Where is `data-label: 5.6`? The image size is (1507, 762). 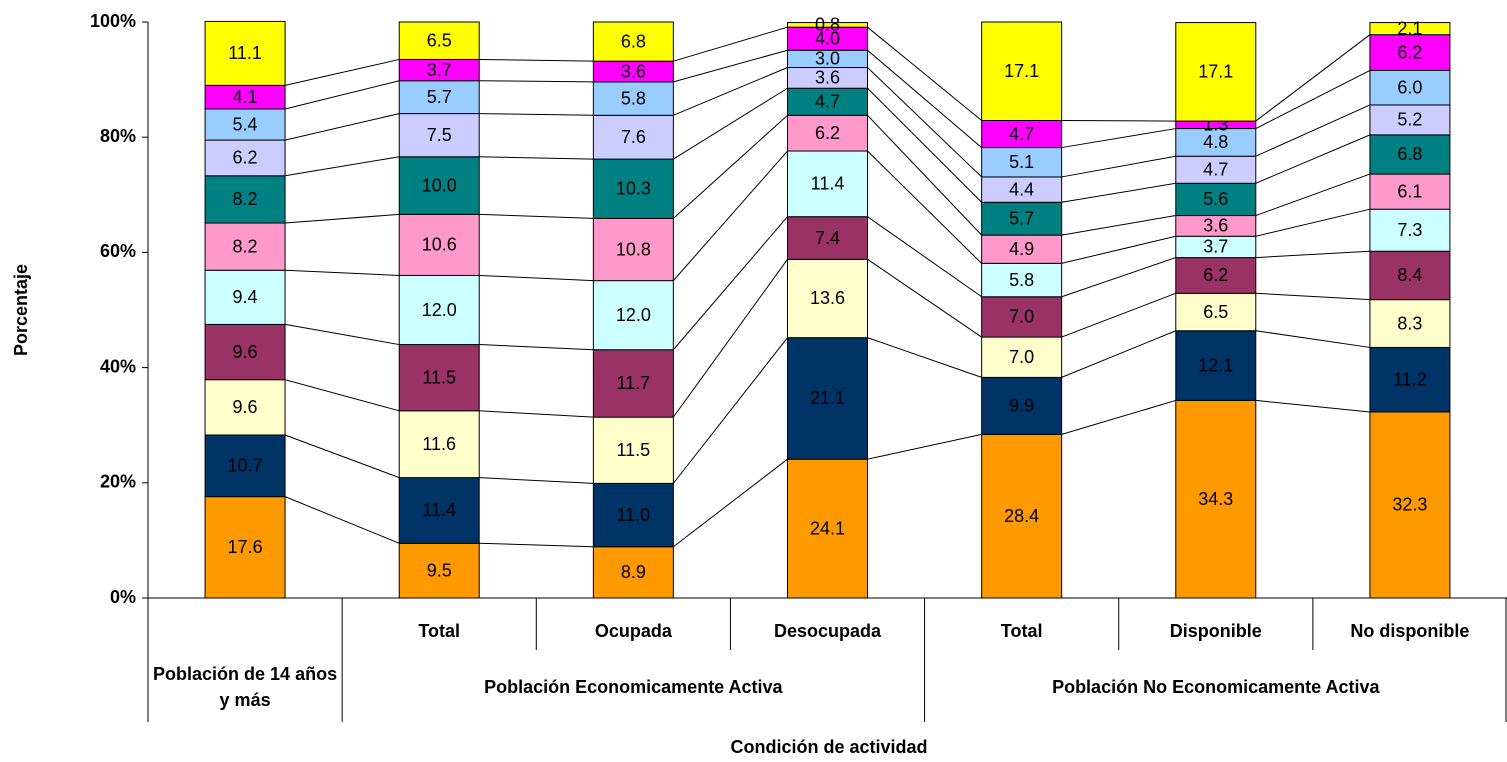
data-label: 5.6 is located at coordinates (1215, 199).